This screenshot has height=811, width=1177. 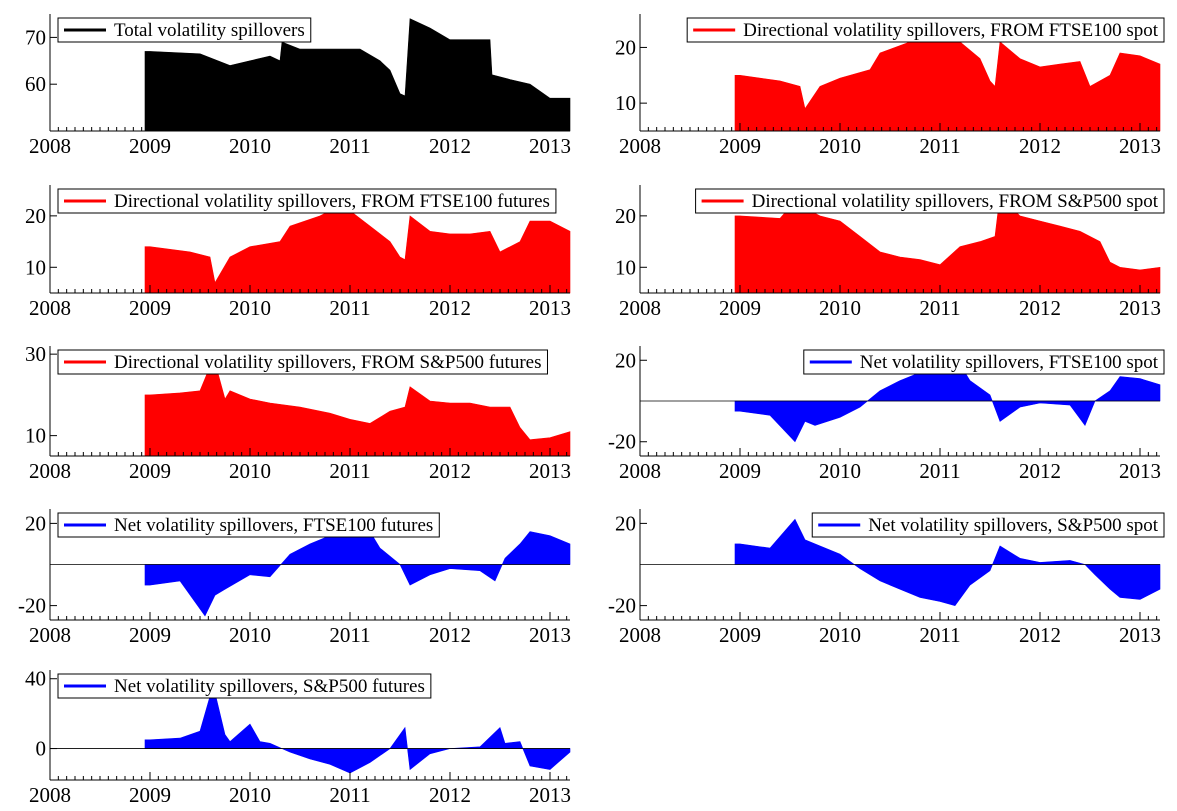 What do you see at coordinates (1009, 362) in the screenshot?
I see `legend-label: Net volatility spillovers, FTSE100 spot` at bounding box center [1009, 362].